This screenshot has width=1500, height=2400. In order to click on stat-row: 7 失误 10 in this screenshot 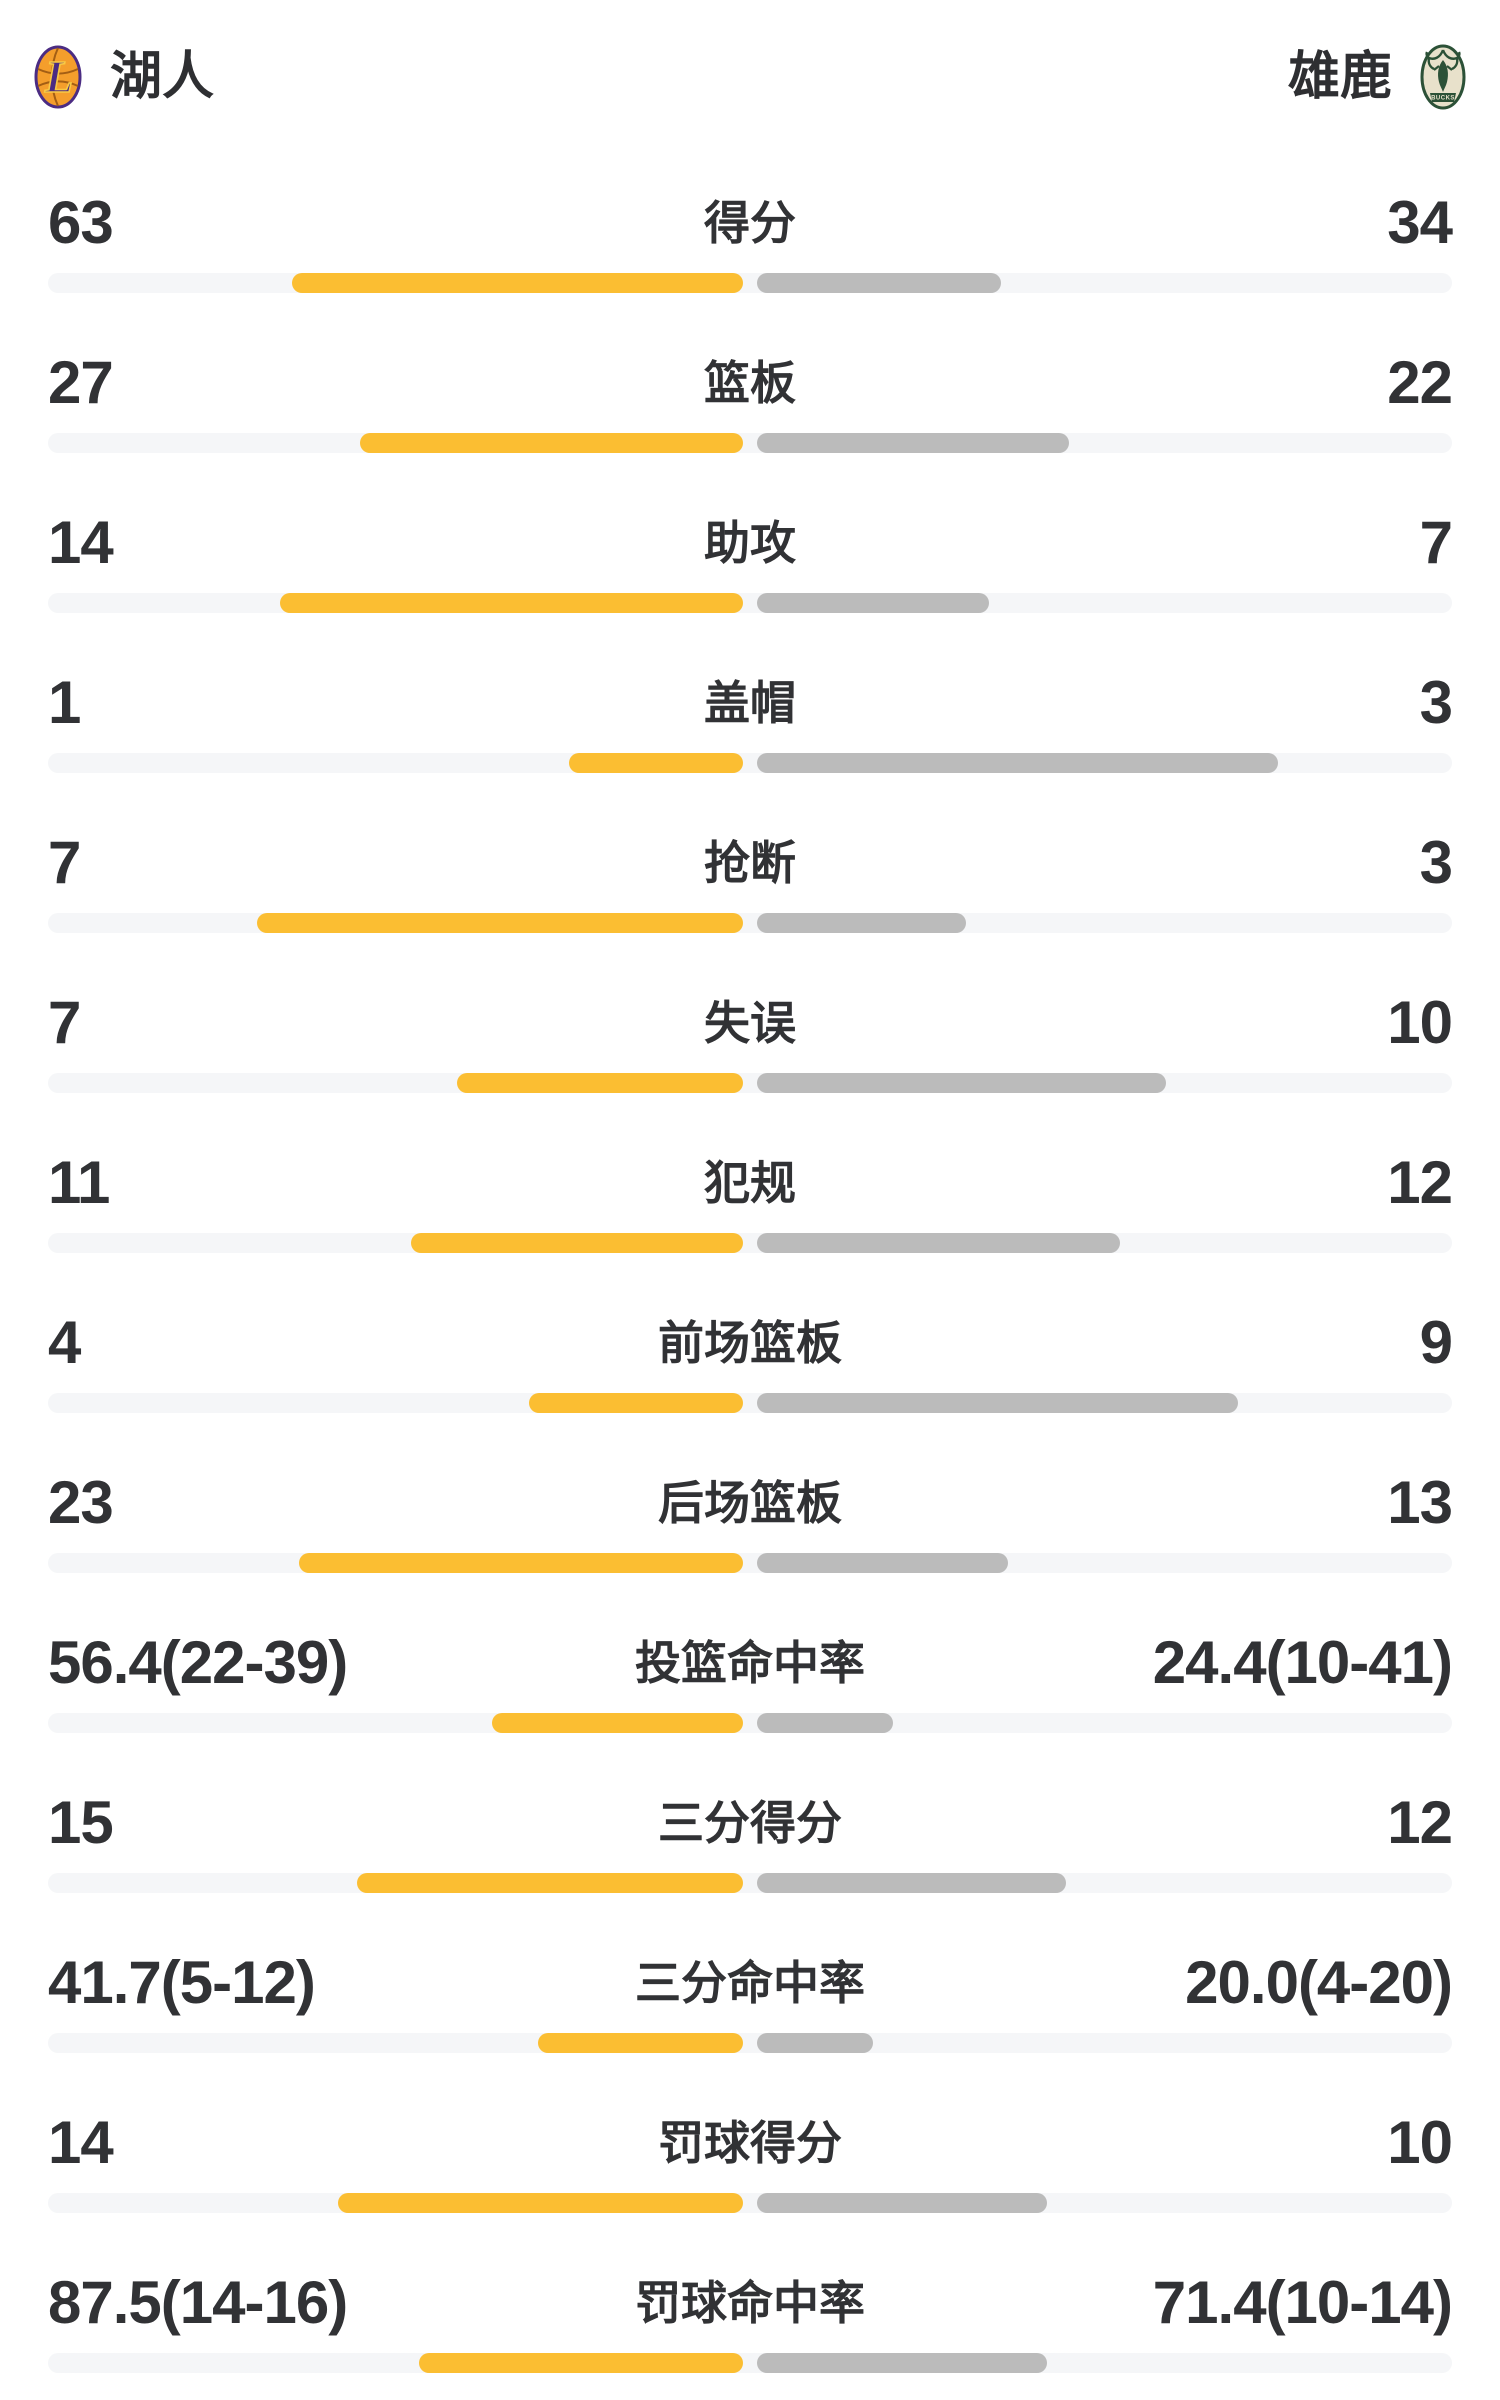, I will do `click(750, 1041)`.